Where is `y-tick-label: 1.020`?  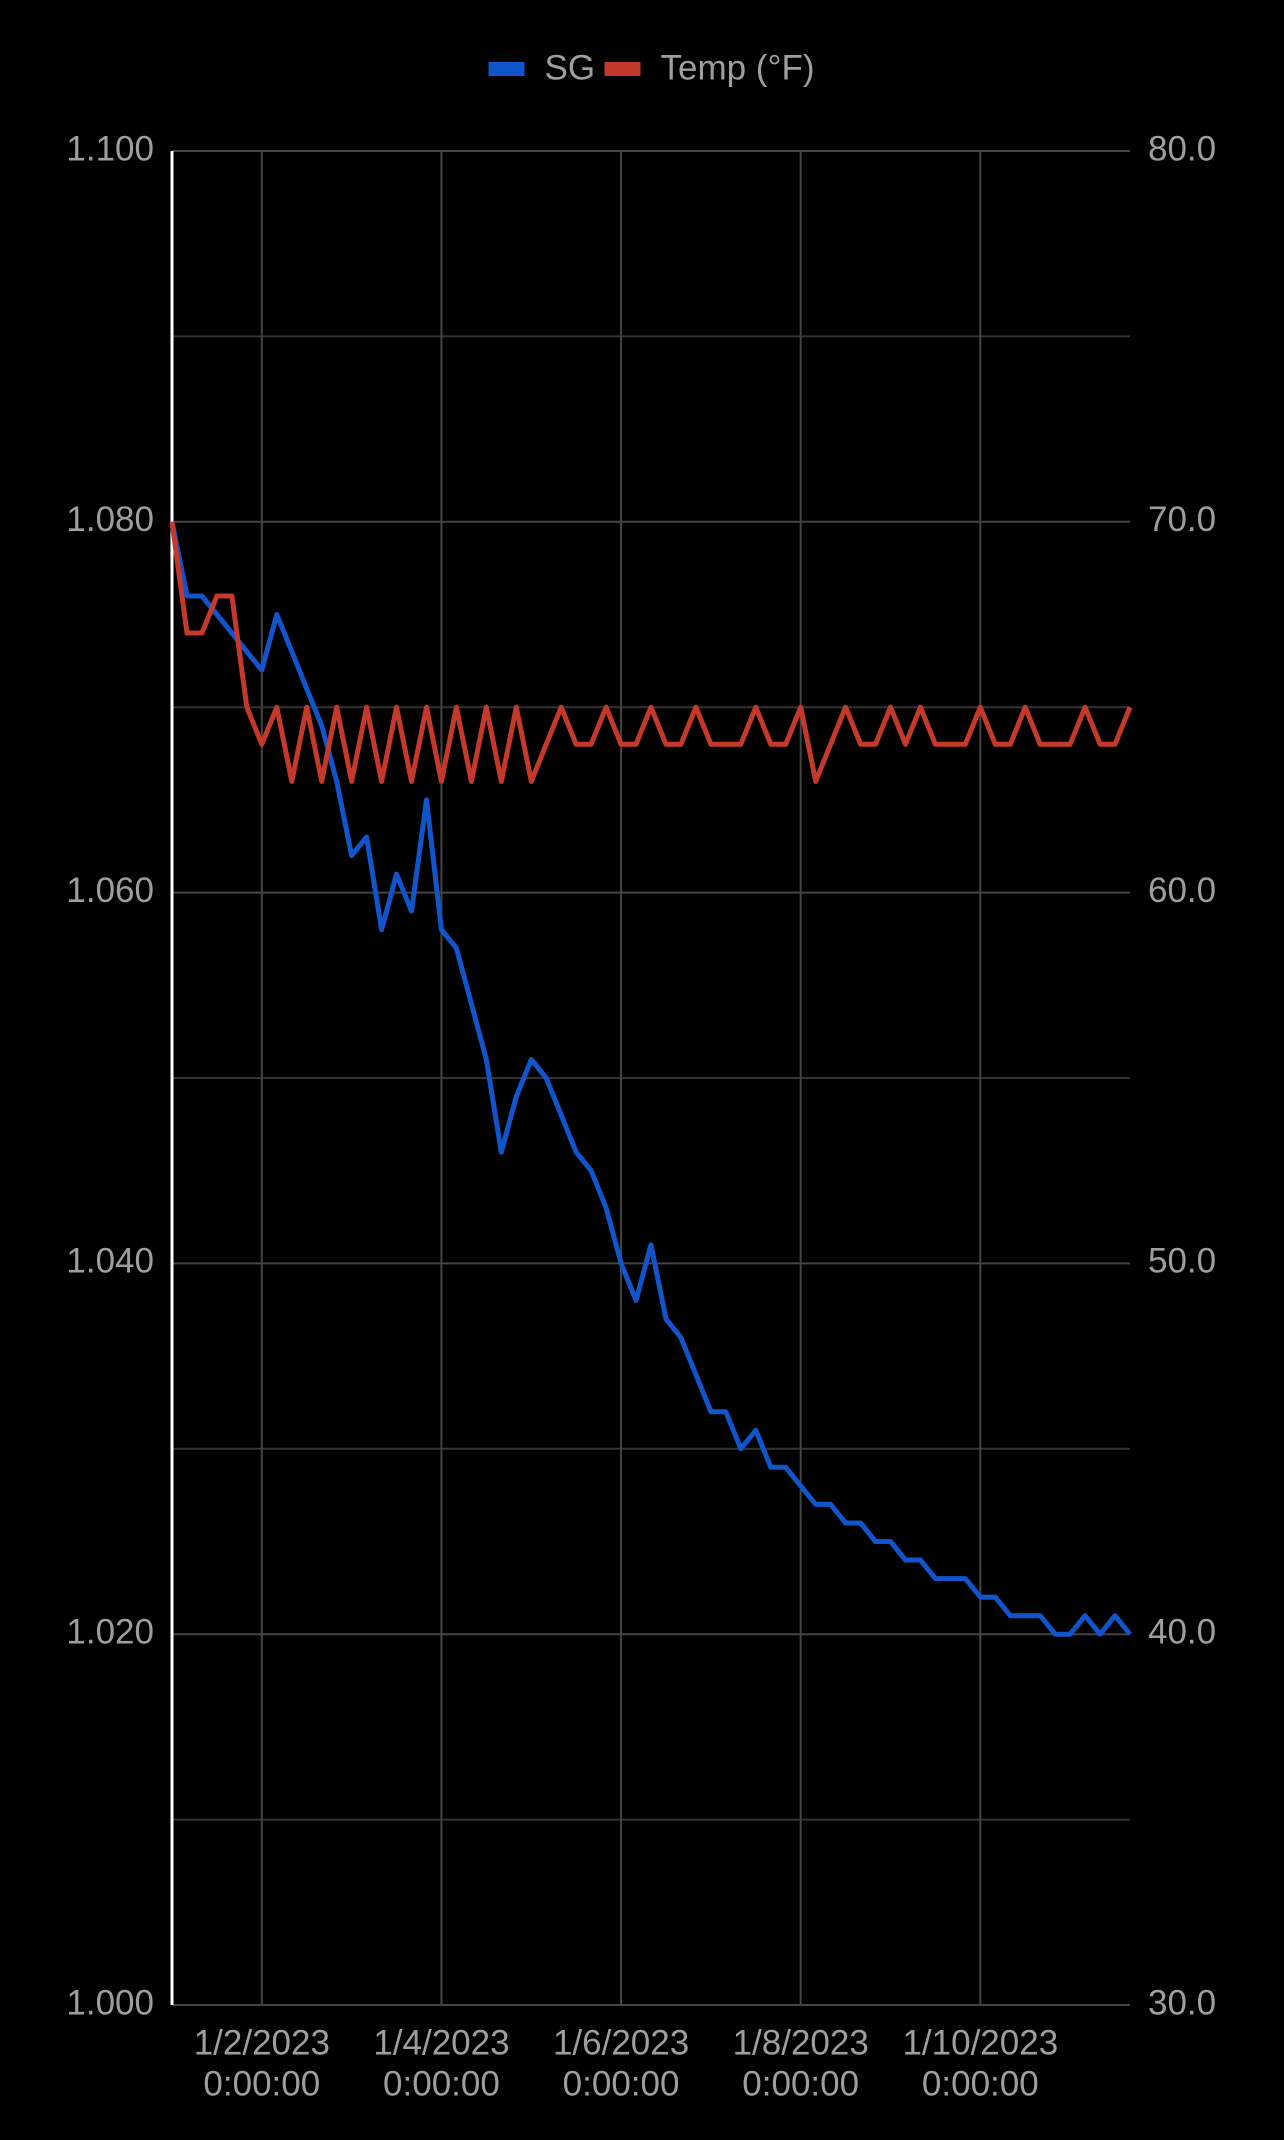 y-tick-label: 1.020 is located at coordinates (110, 1631).